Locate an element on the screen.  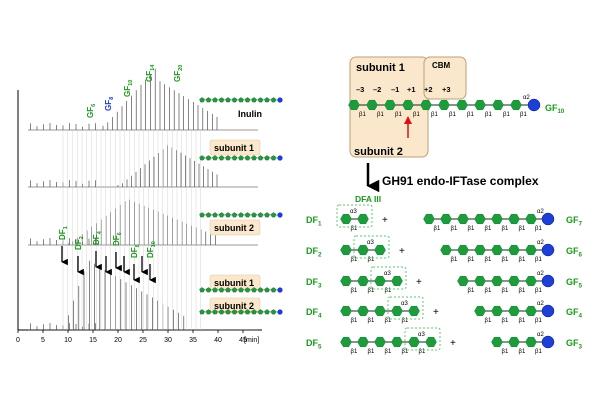
alpha3-linkage-label: α3 is located at coordinates (387, 274).